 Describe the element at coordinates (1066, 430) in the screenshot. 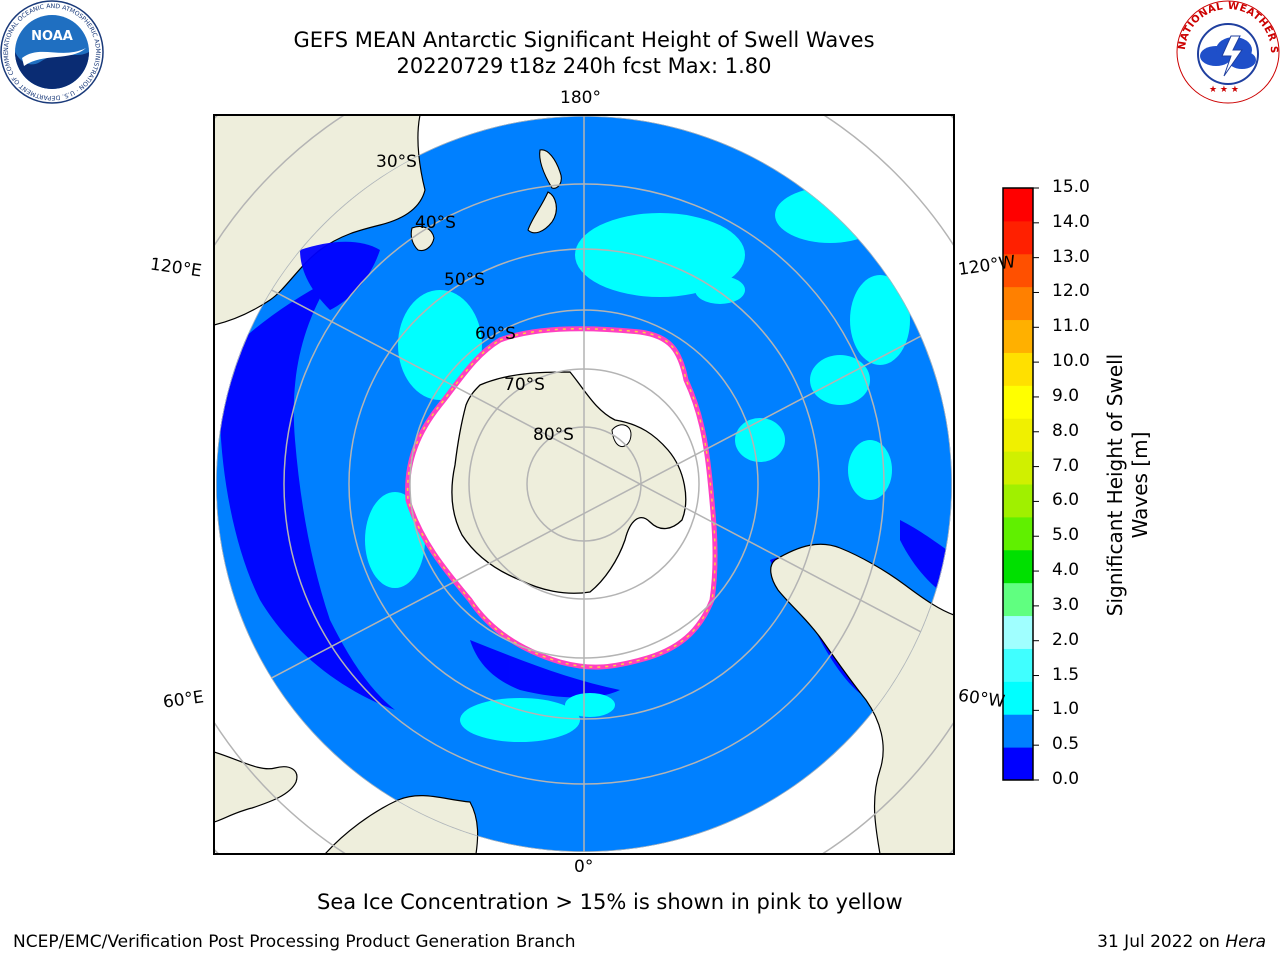

I see `colorbar-tick-label: 8.0` at that location.